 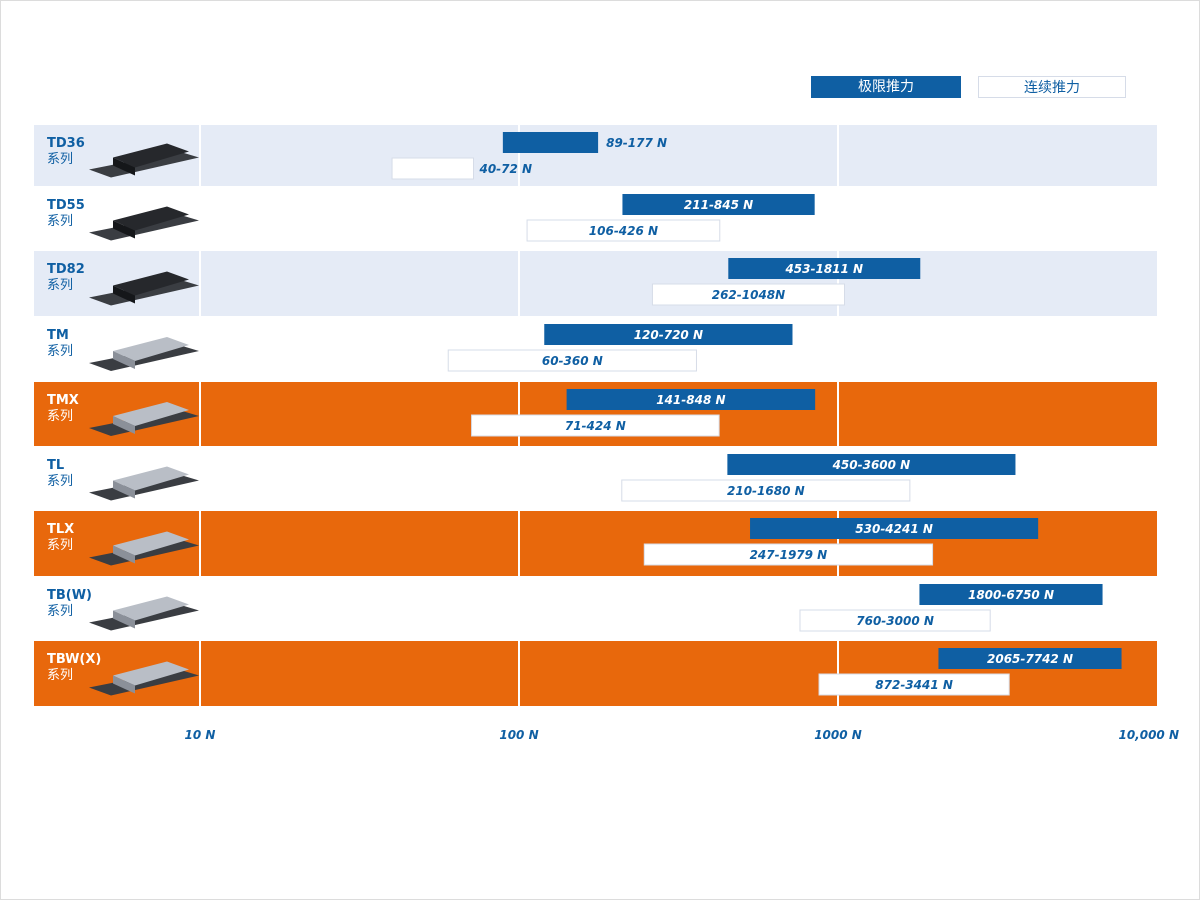 I want to click on peak-bar-label: 453-1811 N, so click(x=823, y=269).